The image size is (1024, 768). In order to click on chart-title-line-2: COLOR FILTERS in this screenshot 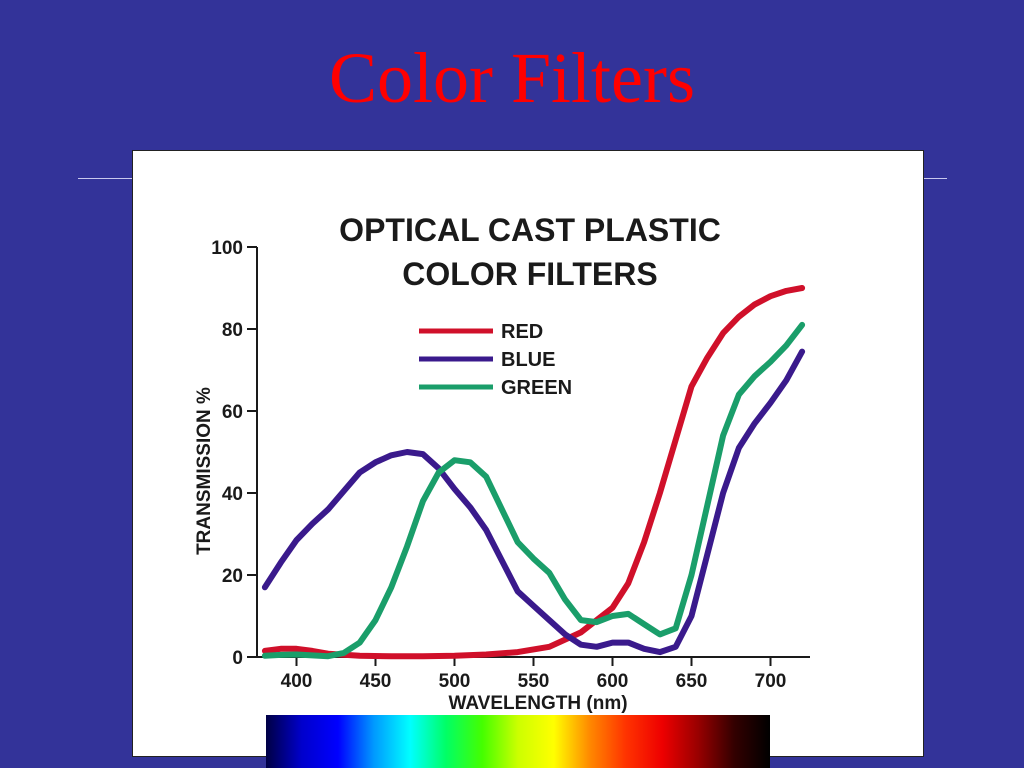, I will do `click(529, 274)`.